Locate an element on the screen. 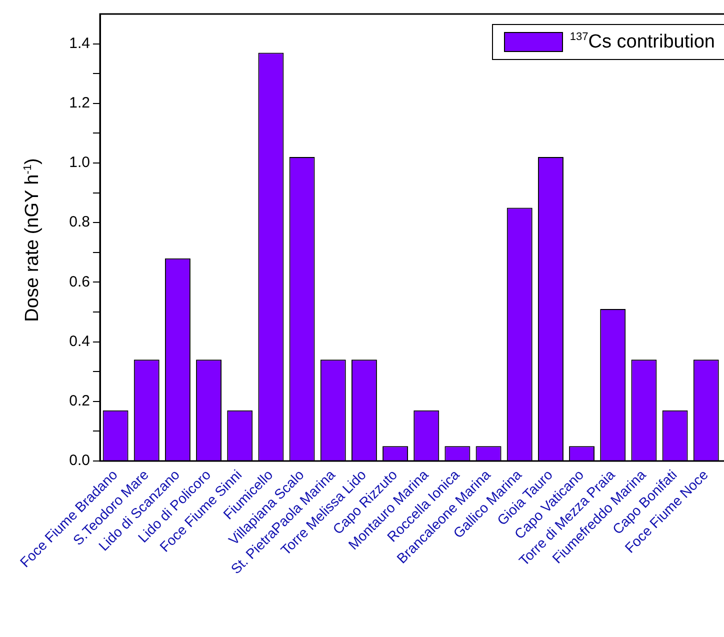 The image size is (724, 637). y-tick-label: 1.2 is located at coordinates (79, 103).